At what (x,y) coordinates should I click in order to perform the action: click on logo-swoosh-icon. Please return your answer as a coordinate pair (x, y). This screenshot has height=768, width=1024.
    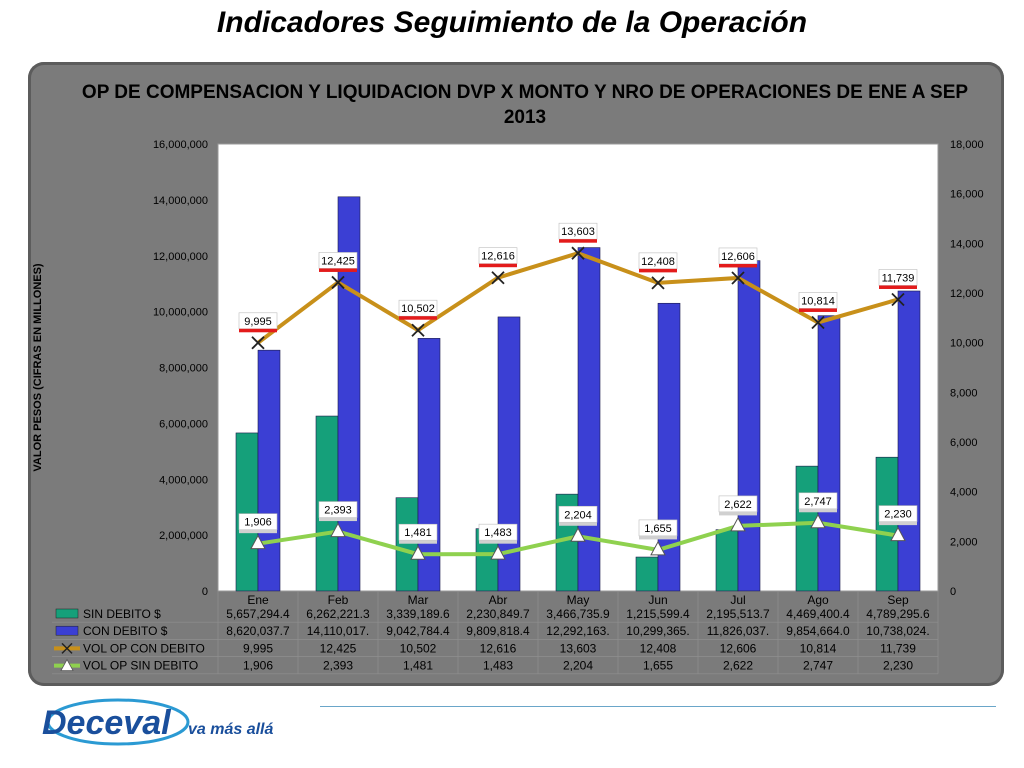
    Looking at the image, I should click on (118, 722).